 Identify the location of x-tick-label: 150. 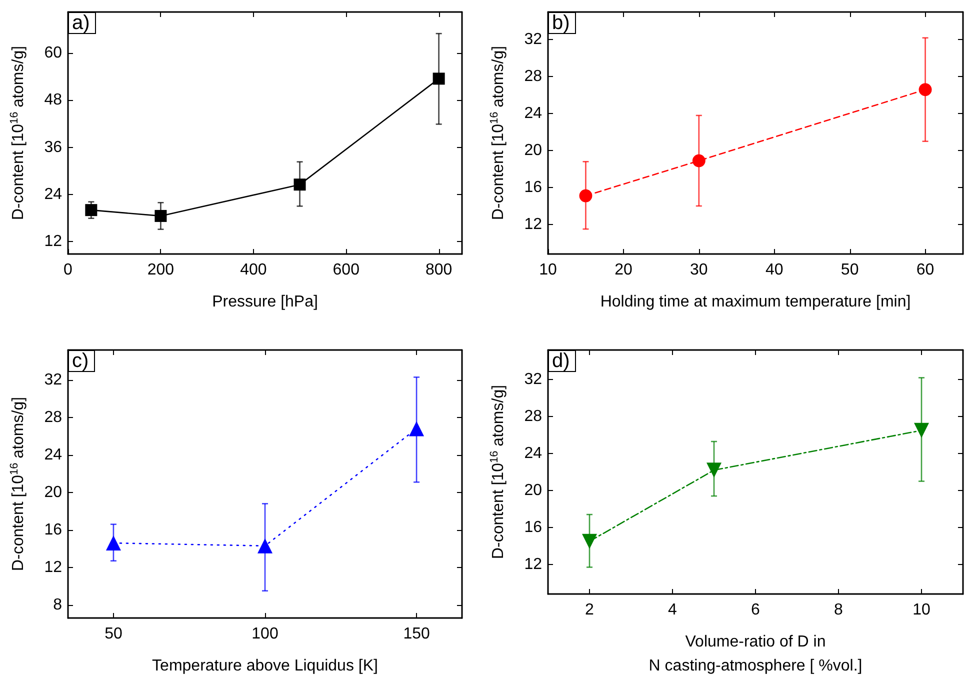
(416, 634).